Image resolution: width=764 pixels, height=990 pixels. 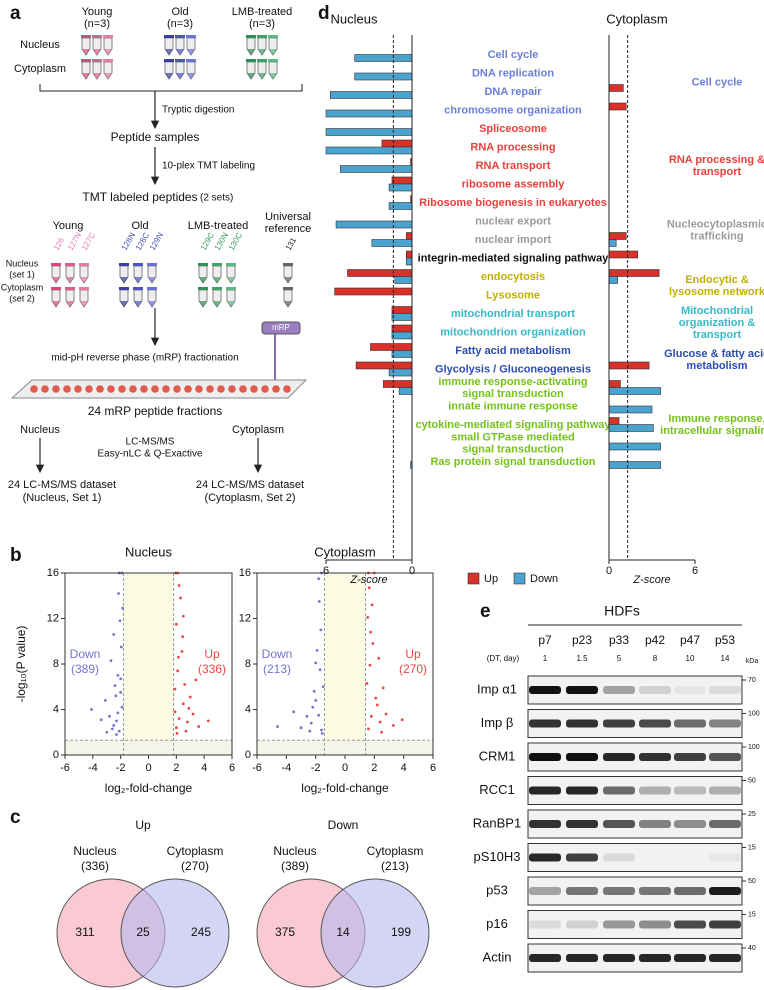 What do you see at coordinates (354, 18) in the screenshot?
I see `chart-title: Nucleus` at bounding box center [354, 18].